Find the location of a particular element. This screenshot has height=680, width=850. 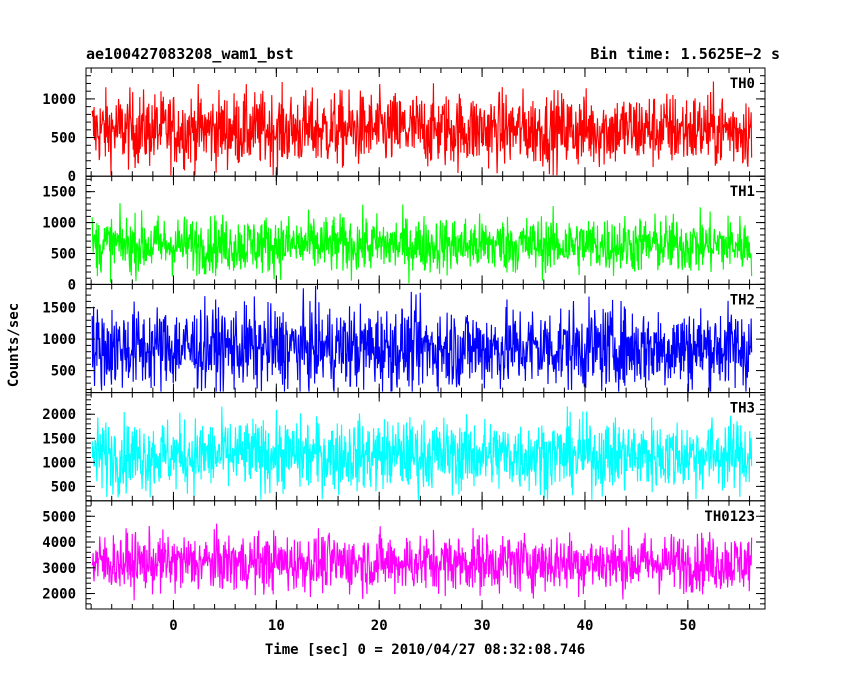

panel-th1: 0 500 1000 1500 TH1 is located at coordinates (404, 234).